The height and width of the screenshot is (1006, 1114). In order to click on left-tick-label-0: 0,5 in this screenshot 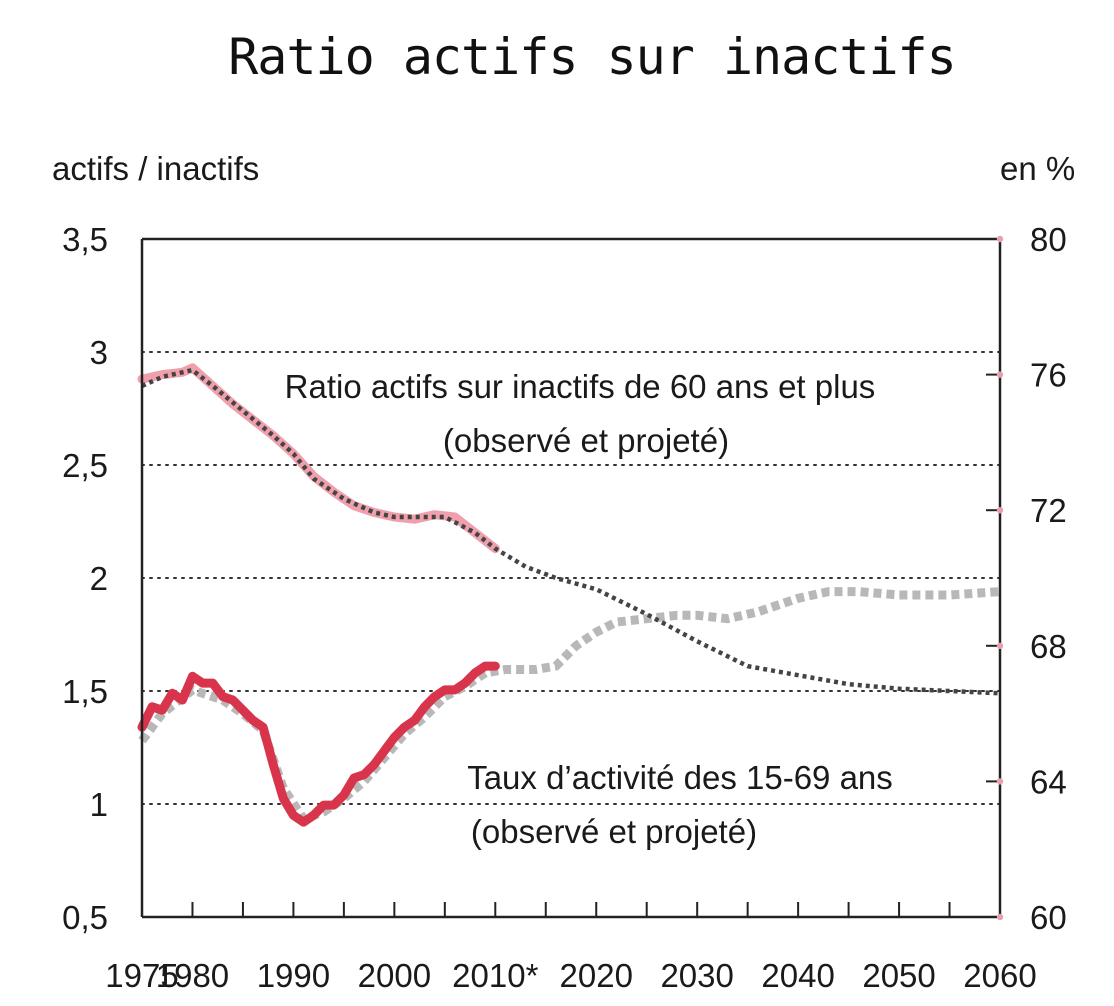, I will do `click(85, 917)`.